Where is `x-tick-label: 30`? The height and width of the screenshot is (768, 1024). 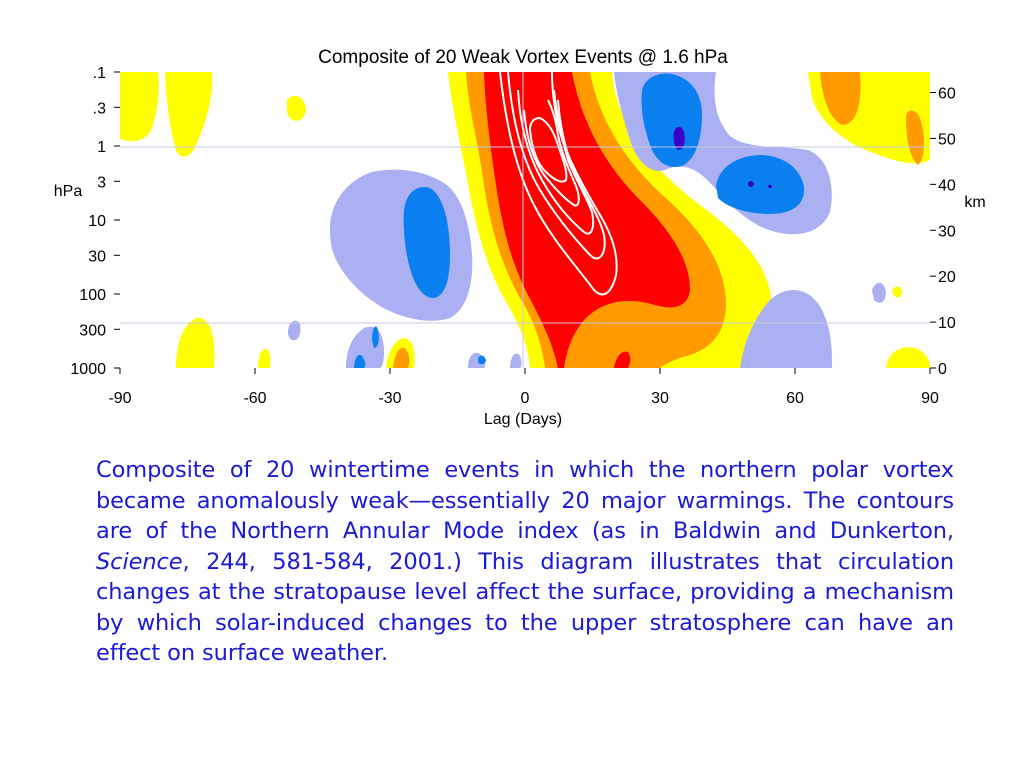
x-tick-label: 30 is located at coordinates (660, 398).